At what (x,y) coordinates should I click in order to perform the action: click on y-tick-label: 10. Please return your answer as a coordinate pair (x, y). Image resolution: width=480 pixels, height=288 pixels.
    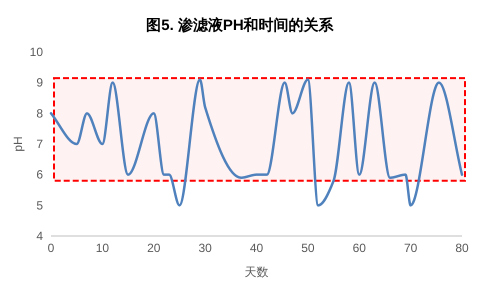
    Looking at the image, I should click on (37, 52).